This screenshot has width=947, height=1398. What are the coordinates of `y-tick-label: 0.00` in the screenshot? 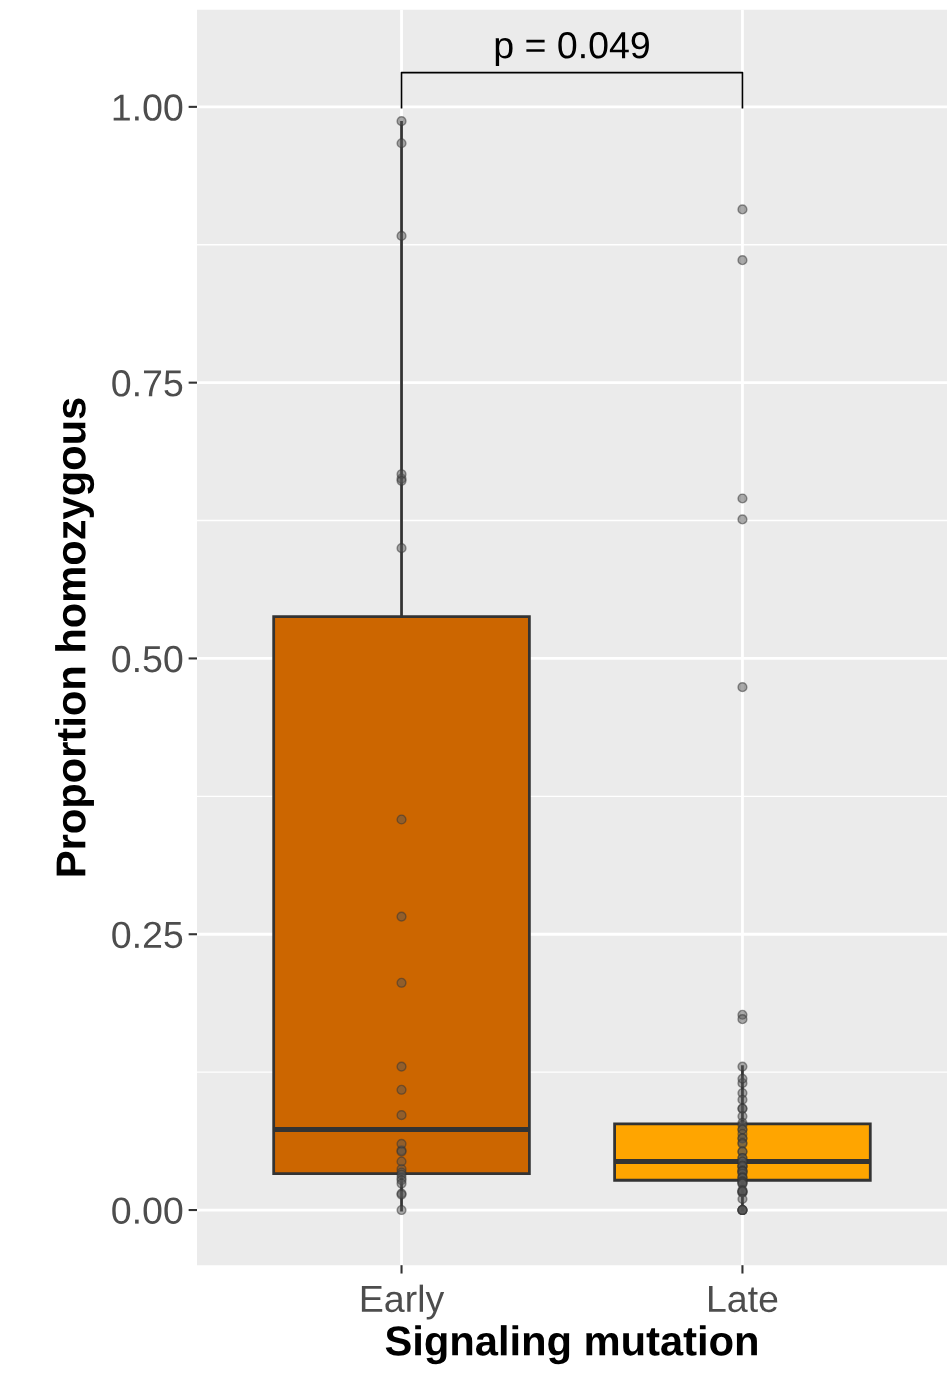 It's located at (147, 1210).